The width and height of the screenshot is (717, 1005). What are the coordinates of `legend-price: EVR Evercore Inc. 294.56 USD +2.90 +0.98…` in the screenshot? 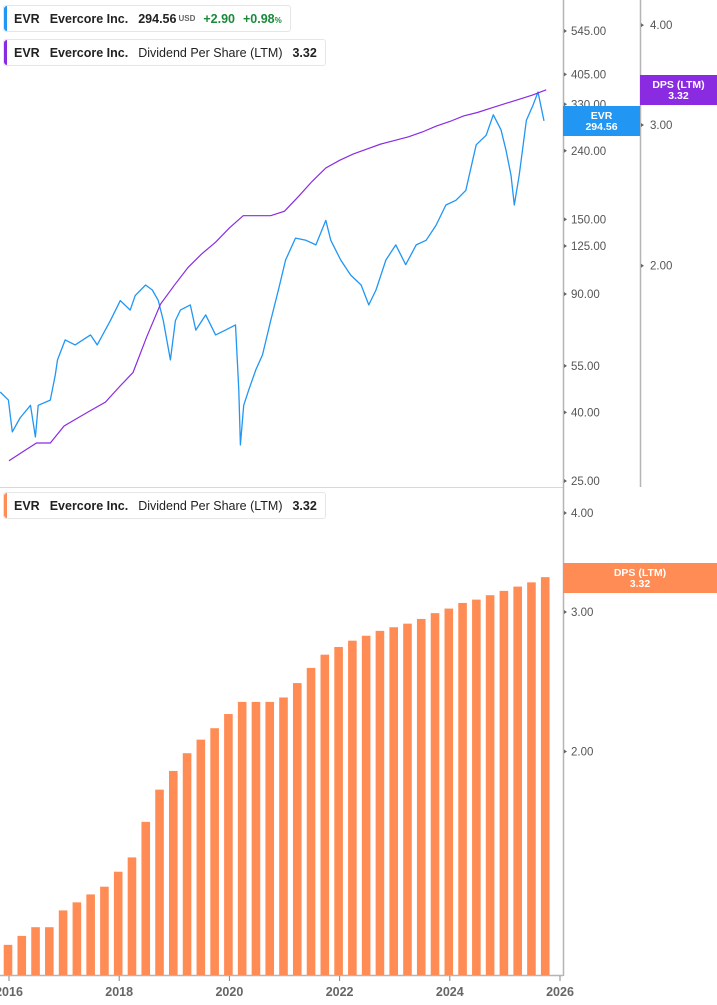 It's located at (147, 18).